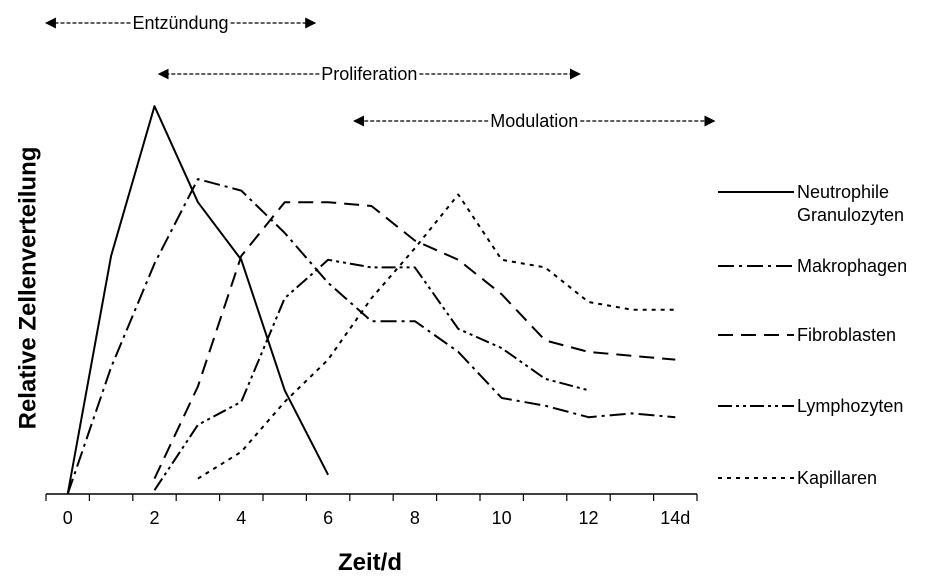 The width and height of the screenshot is (926, 584). What do you see at coordinates (370, 562) in the screenshot?
I see `x-axis-title: Zeit/d` at bounding box center [370, 562].